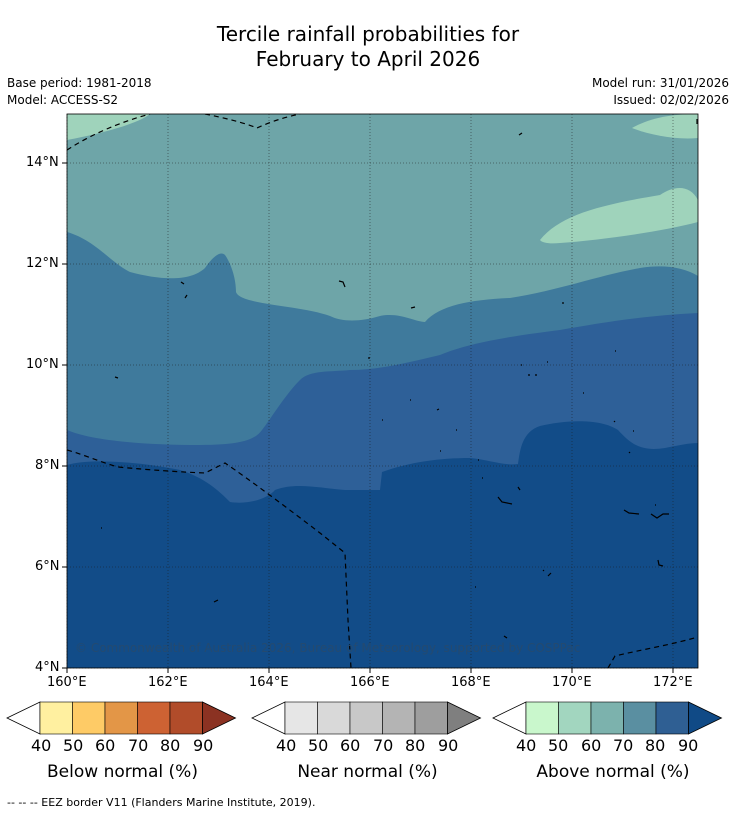 Image resolution: width=736 pixels, height=816 pixels. What do you see at coordinates (591, 745) in the screenshot?
I see `legend-above-tick: 60` at bounding box center [591, 745].